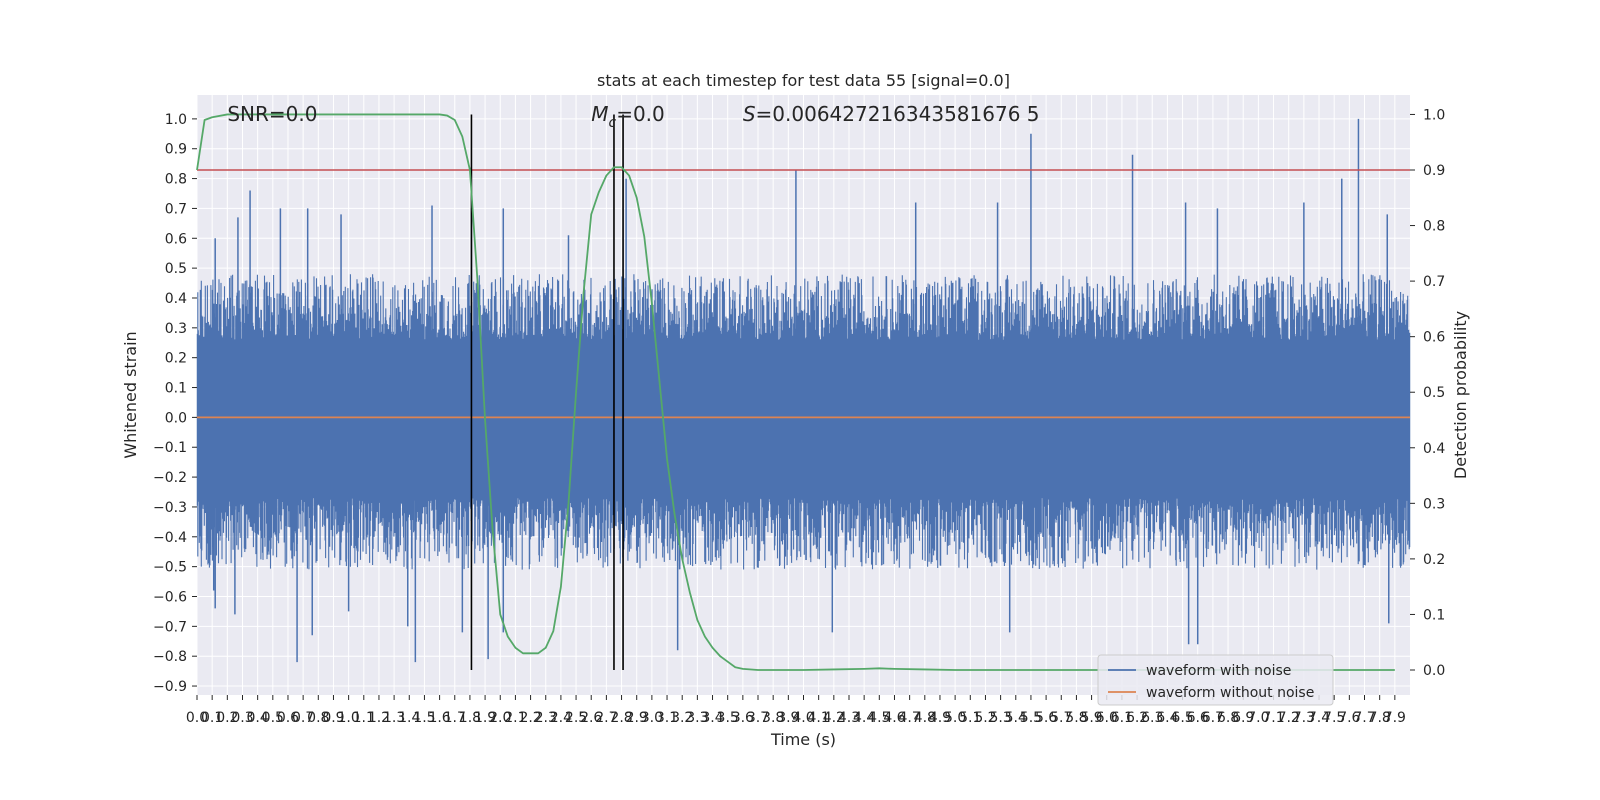  I want to click on x-tick-label: 4.0, so click(803, 718).